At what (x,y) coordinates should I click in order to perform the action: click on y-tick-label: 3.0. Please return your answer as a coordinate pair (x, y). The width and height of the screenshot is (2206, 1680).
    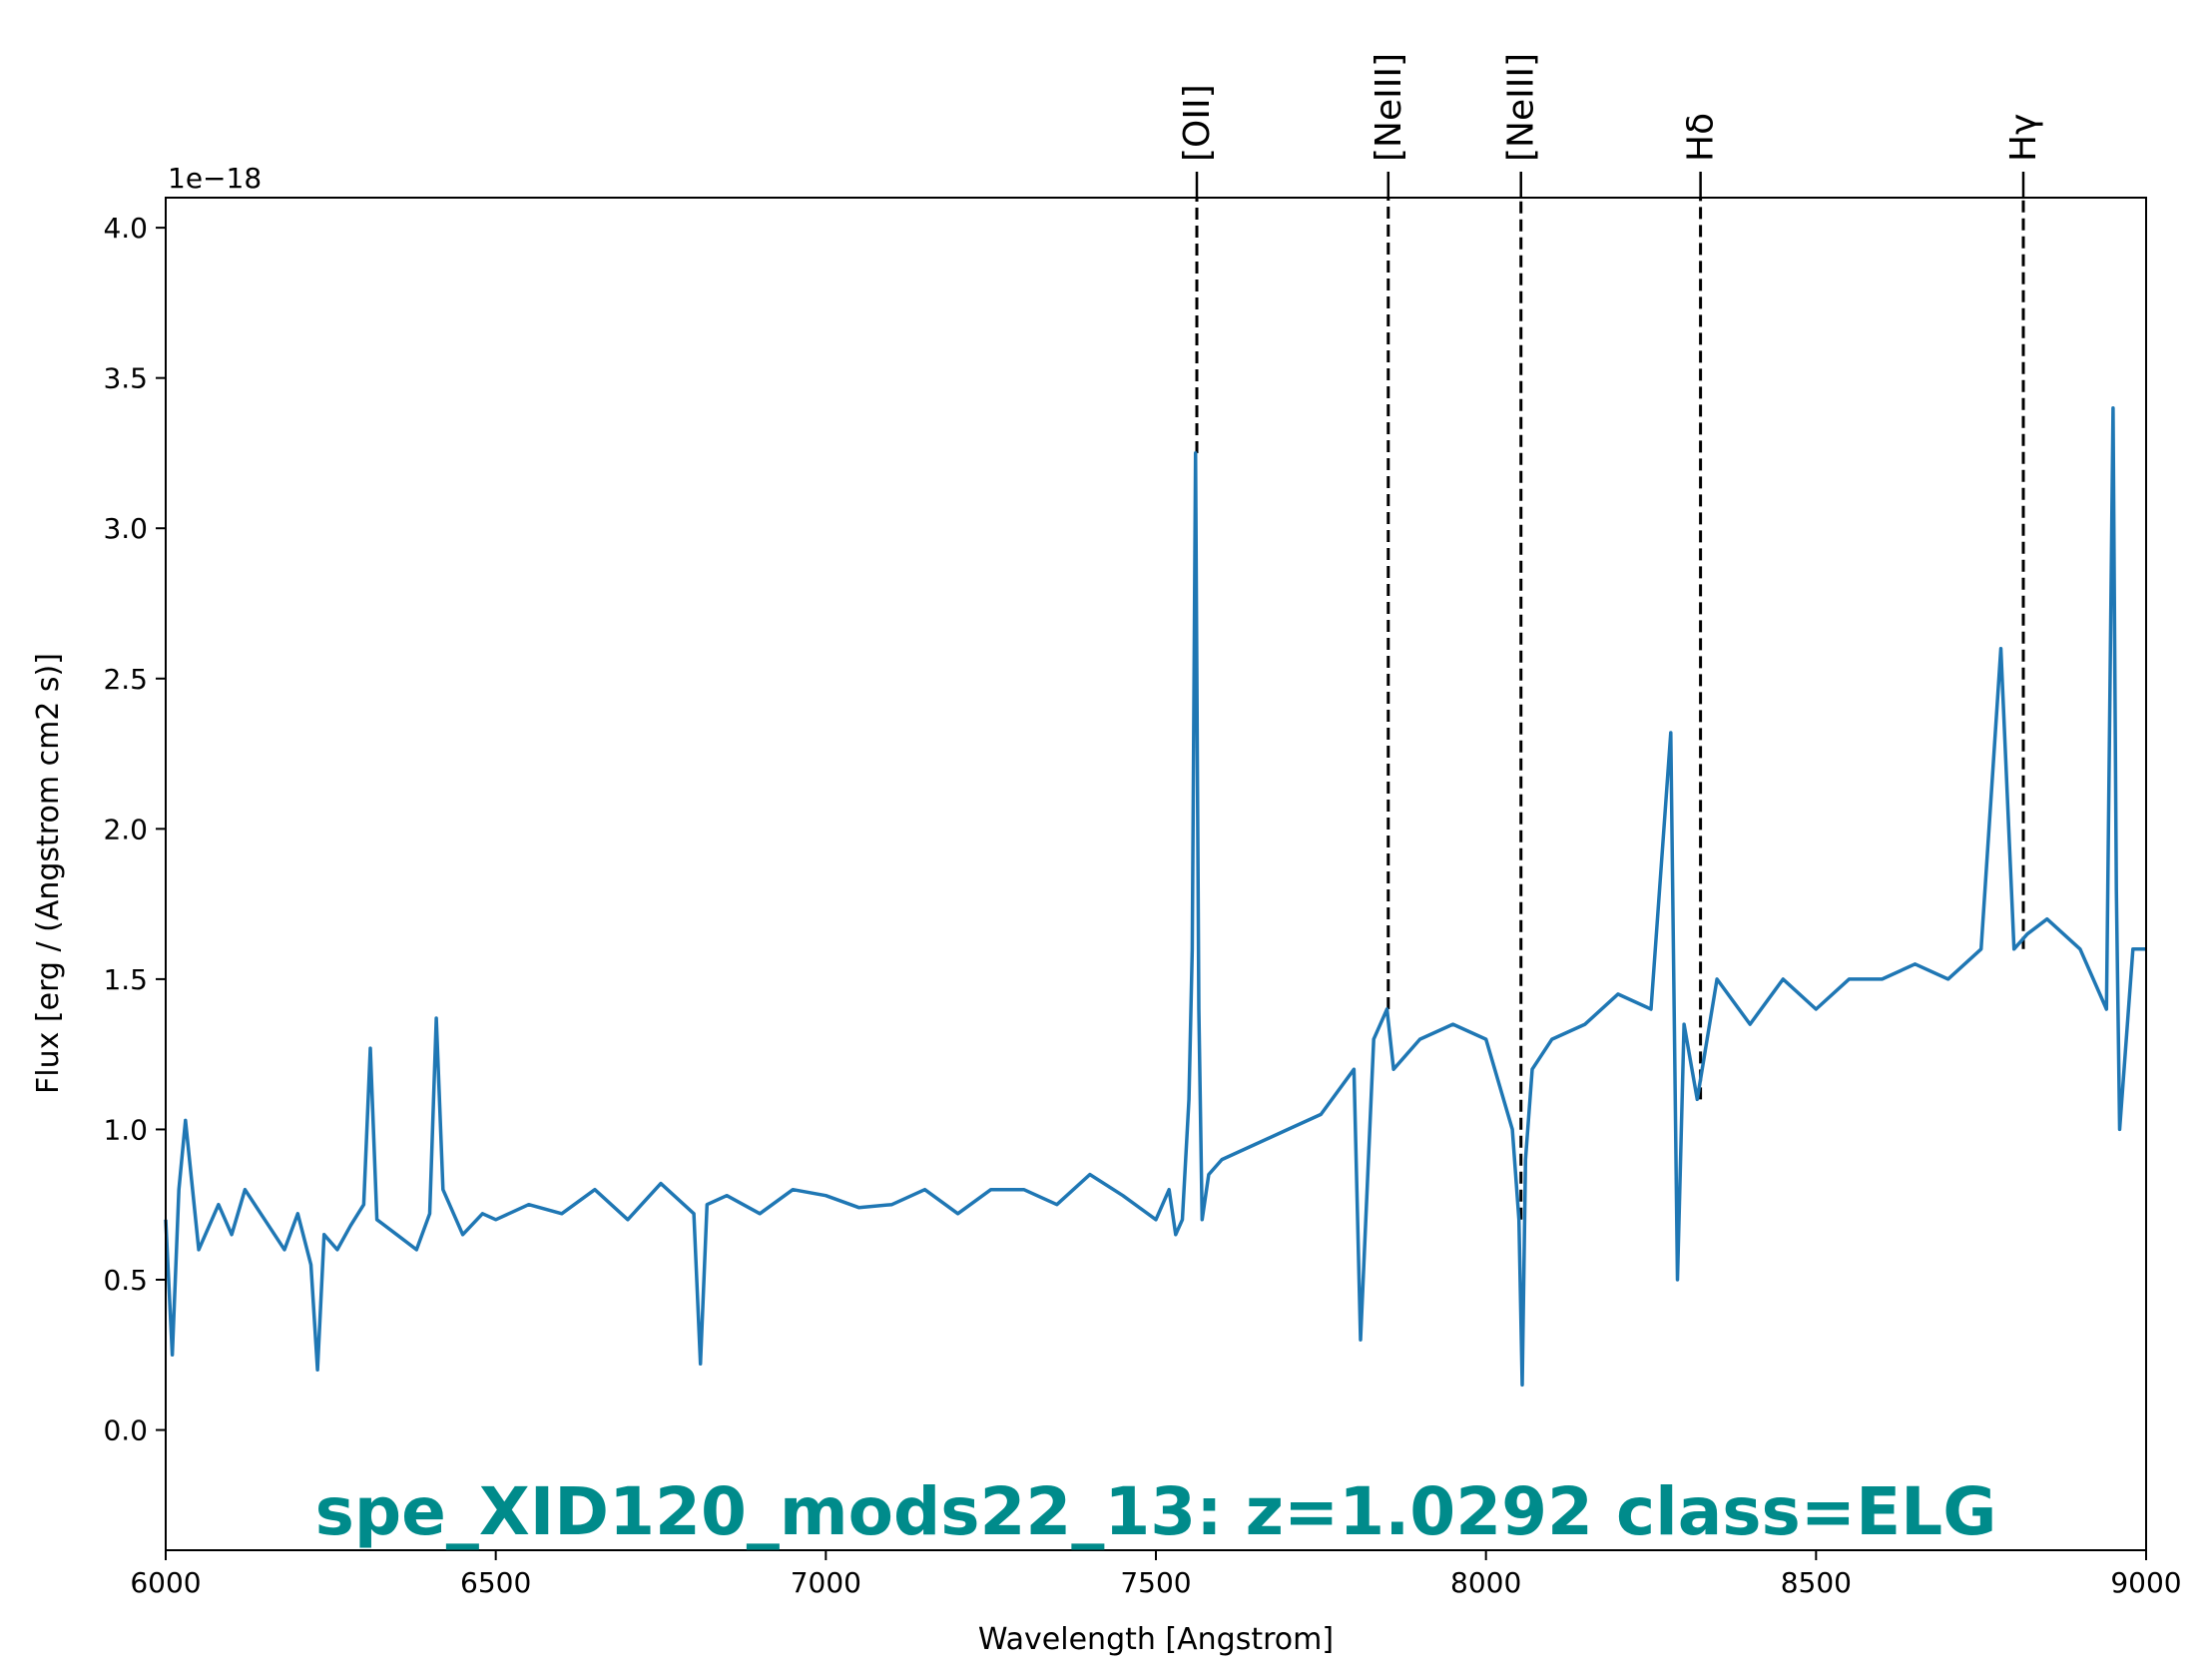
    Looking at the image, I should click on (126, 528).